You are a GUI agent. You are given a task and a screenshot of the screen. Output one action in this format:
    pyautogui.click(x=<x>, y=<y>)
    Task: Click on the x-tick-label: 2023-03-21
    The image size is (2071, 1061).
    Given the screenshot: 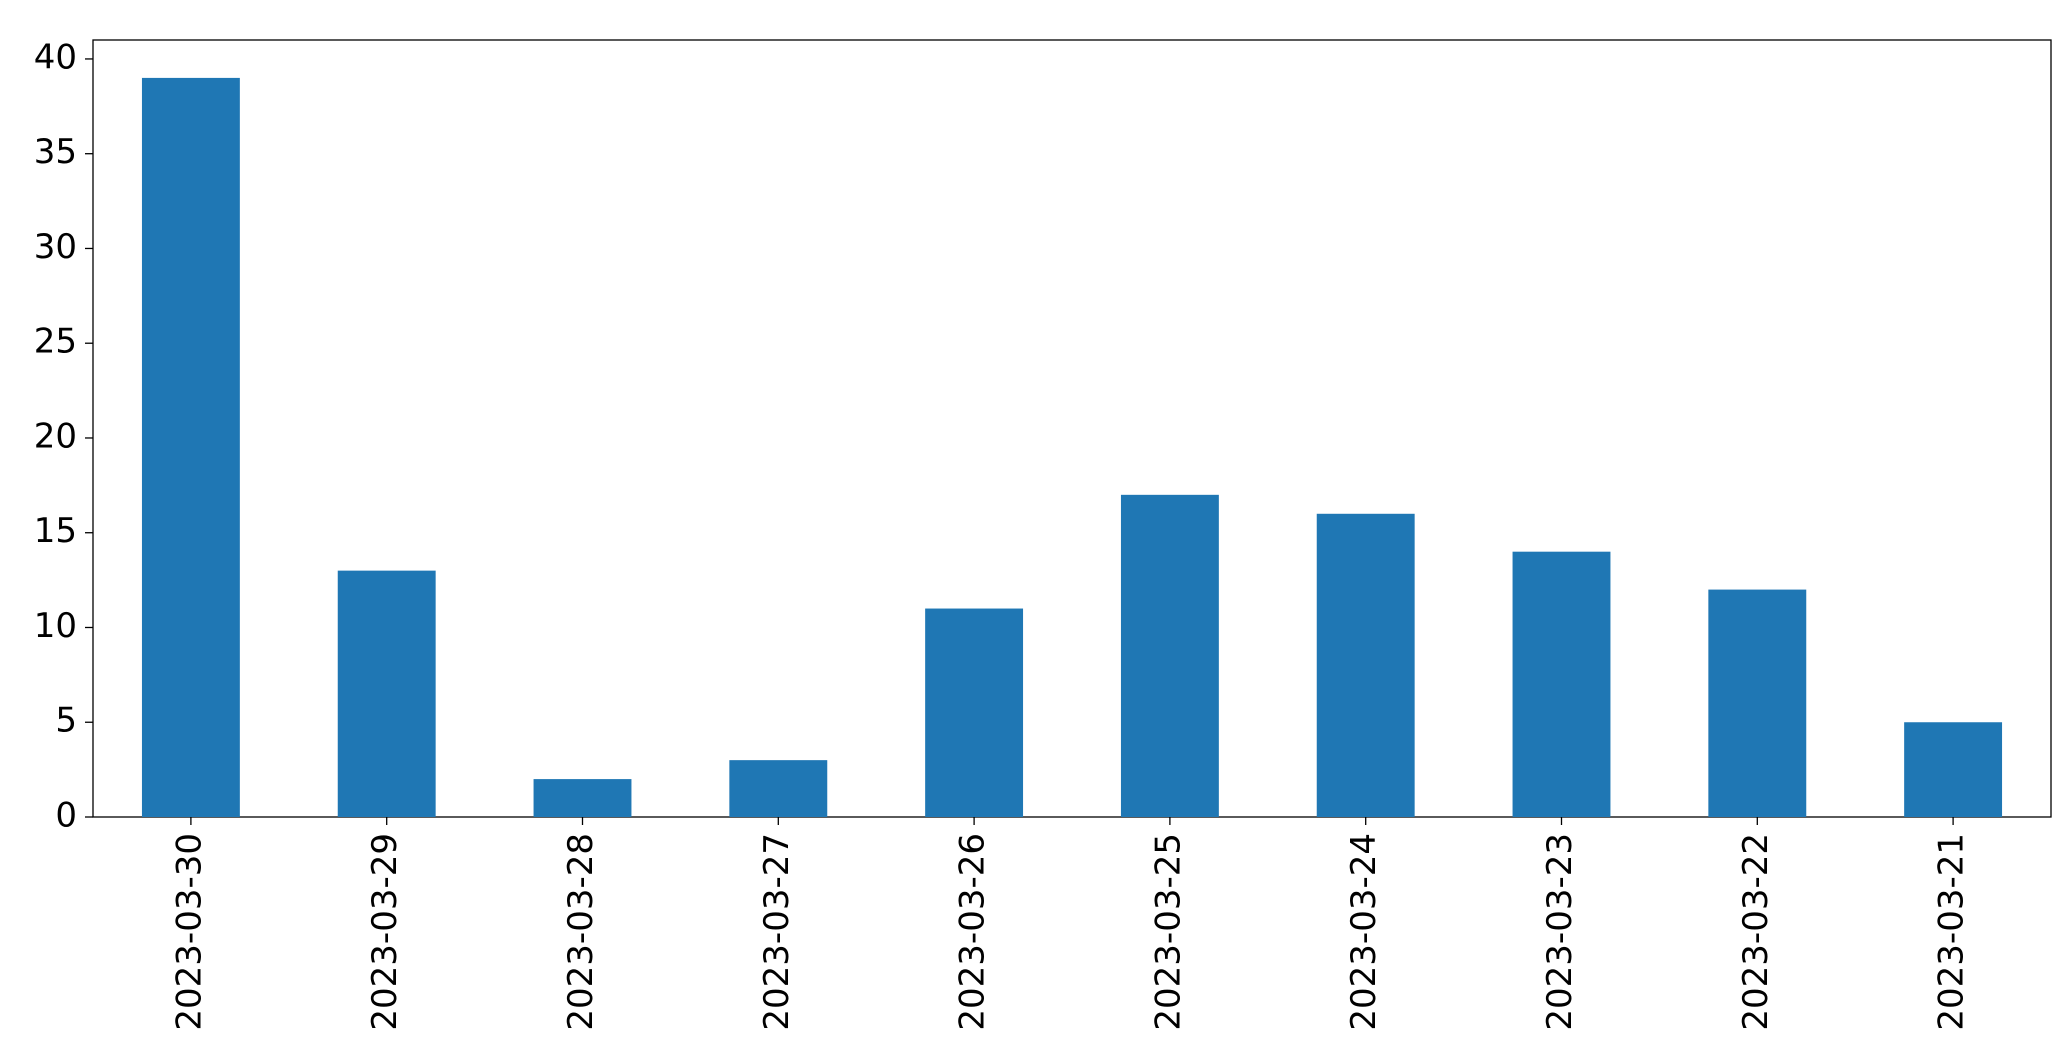 What is the action you would take?
    pyautogui.click(x=1952, y=932)
    